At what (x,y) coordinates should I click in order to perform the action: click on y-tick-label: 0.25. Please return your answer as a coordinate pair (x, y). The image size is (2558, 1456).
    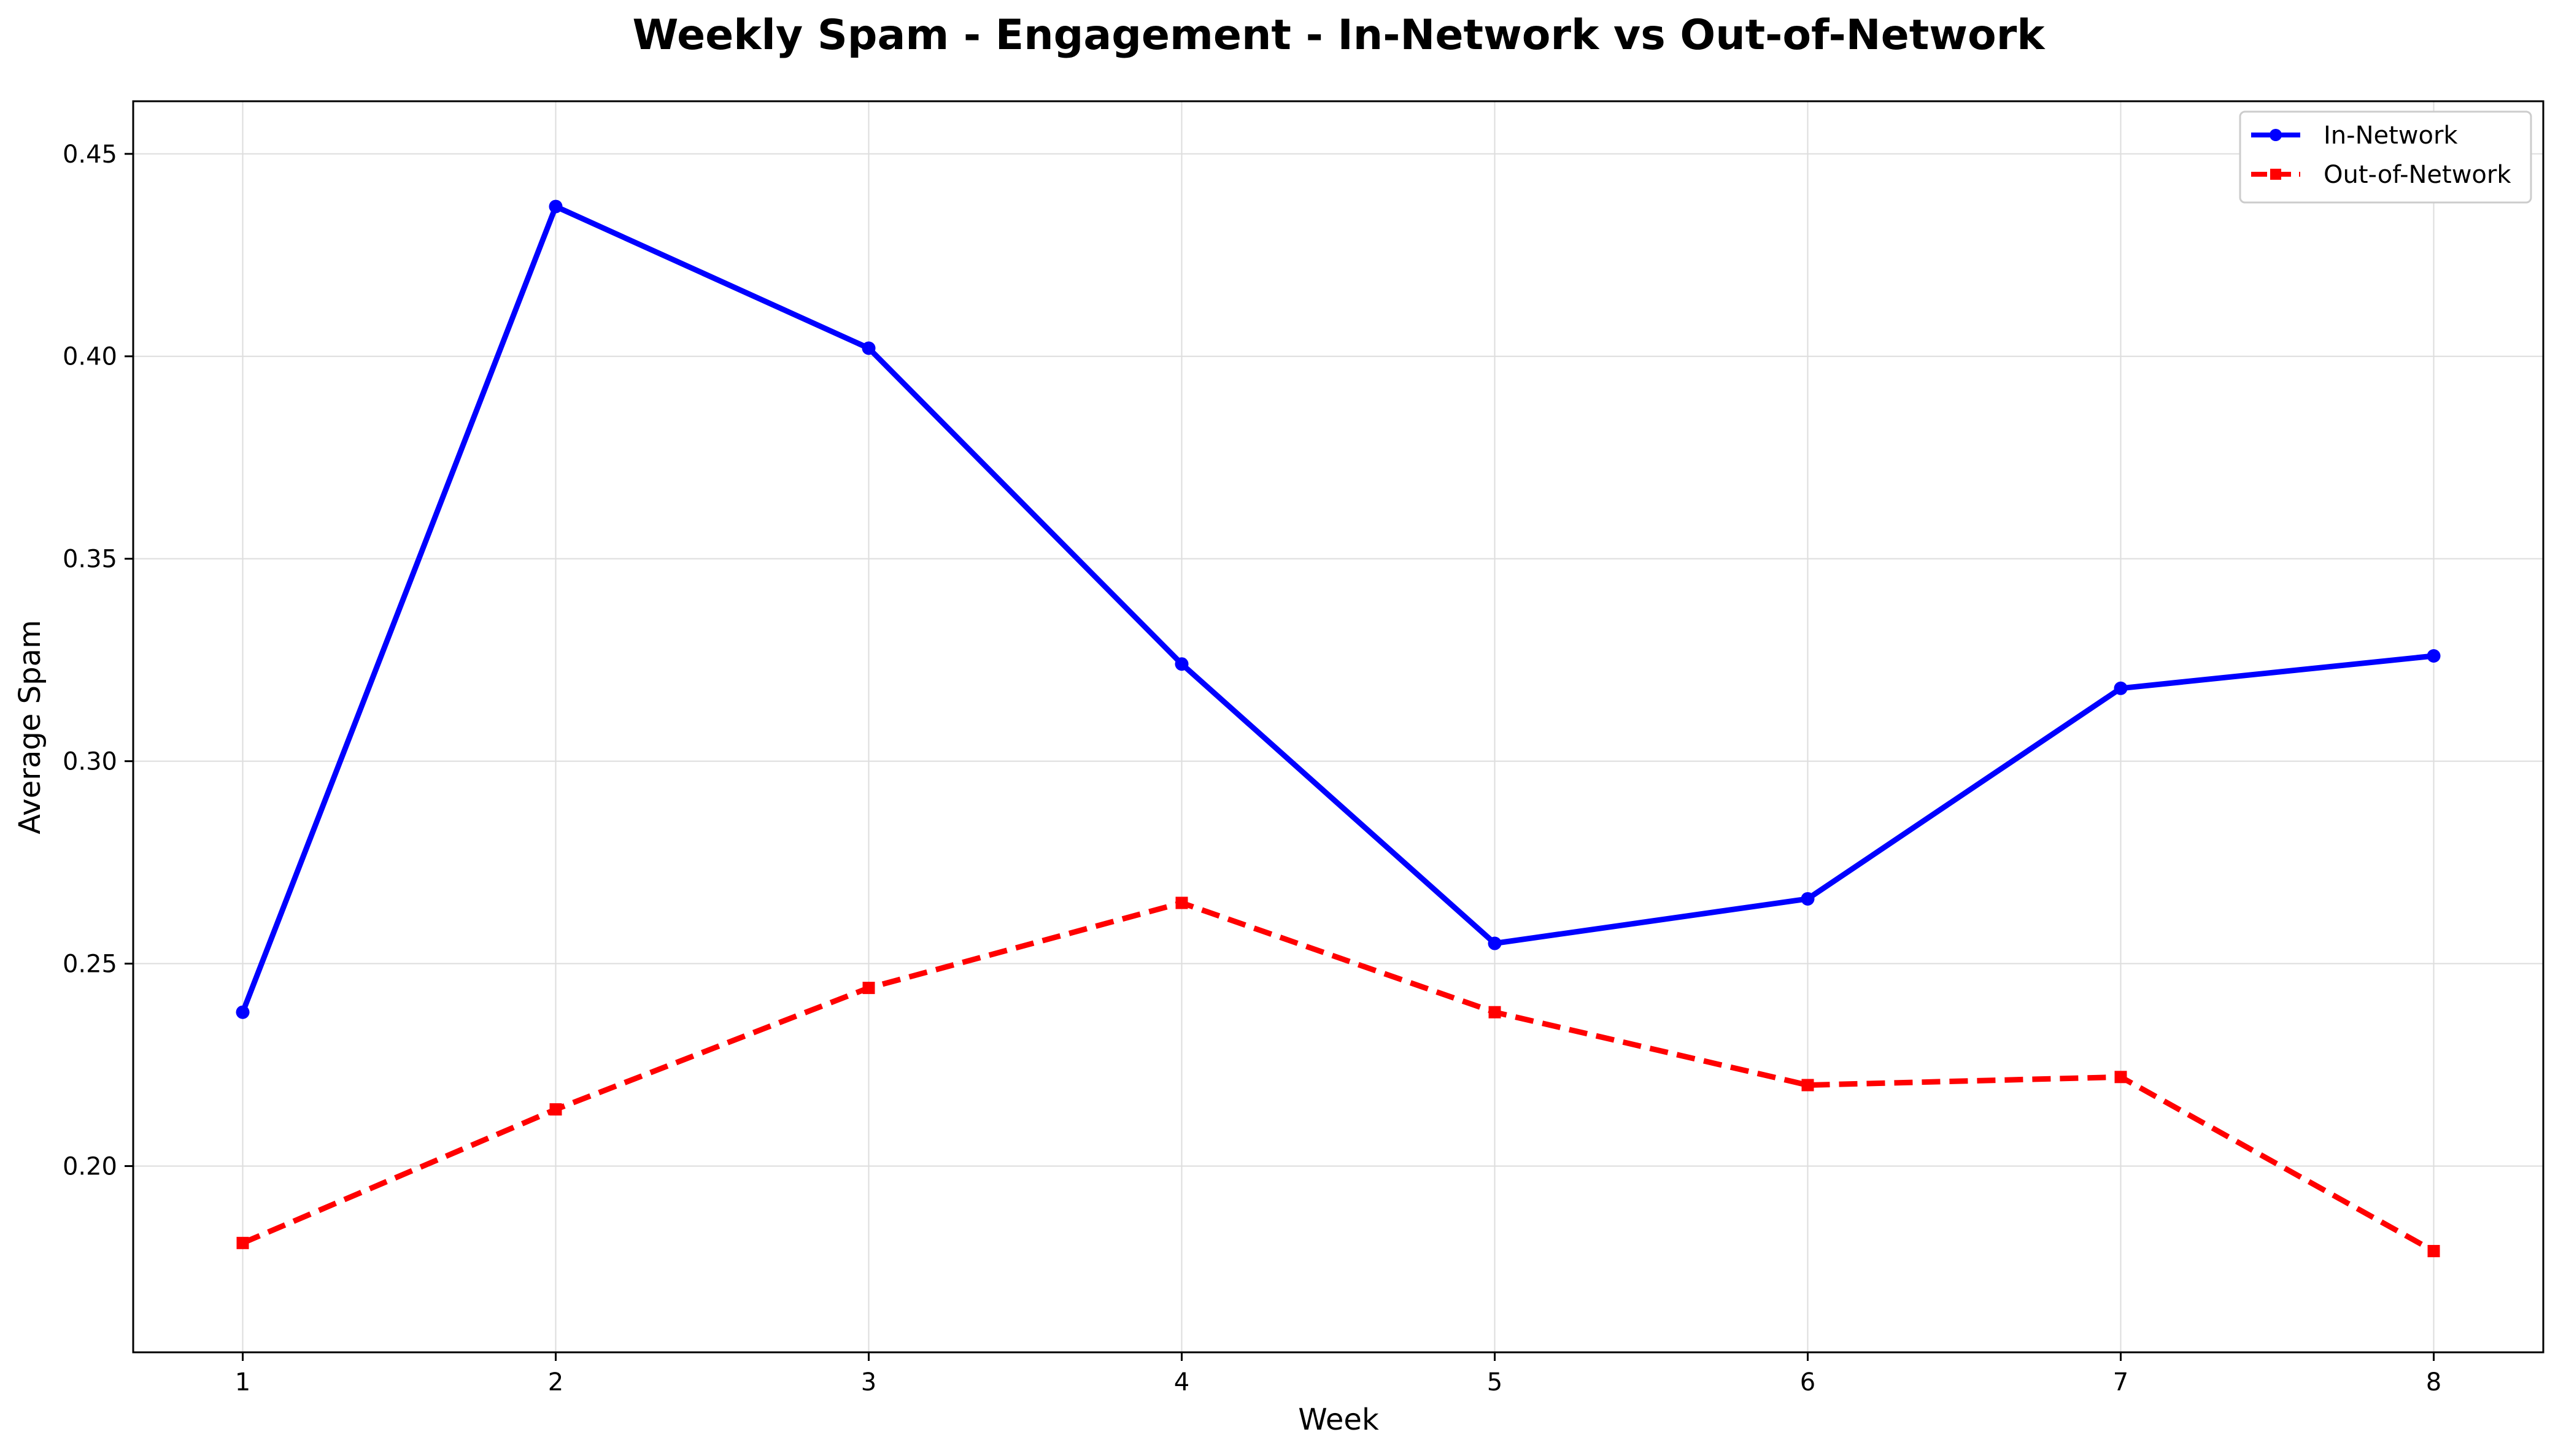
    Looking at the image, I should click on (90, 964).